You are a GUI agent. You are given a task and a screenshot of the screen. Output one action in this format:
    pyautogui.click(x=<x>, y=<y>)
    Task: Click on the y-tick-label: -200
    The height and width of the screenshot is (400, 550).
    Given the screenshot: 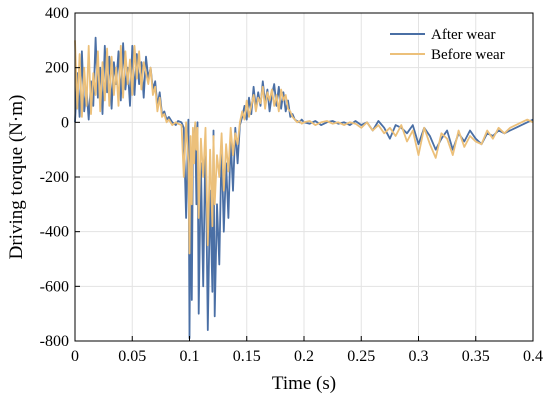 What is the action you would take?
    pyautogui.click(x=54, y=177)
    